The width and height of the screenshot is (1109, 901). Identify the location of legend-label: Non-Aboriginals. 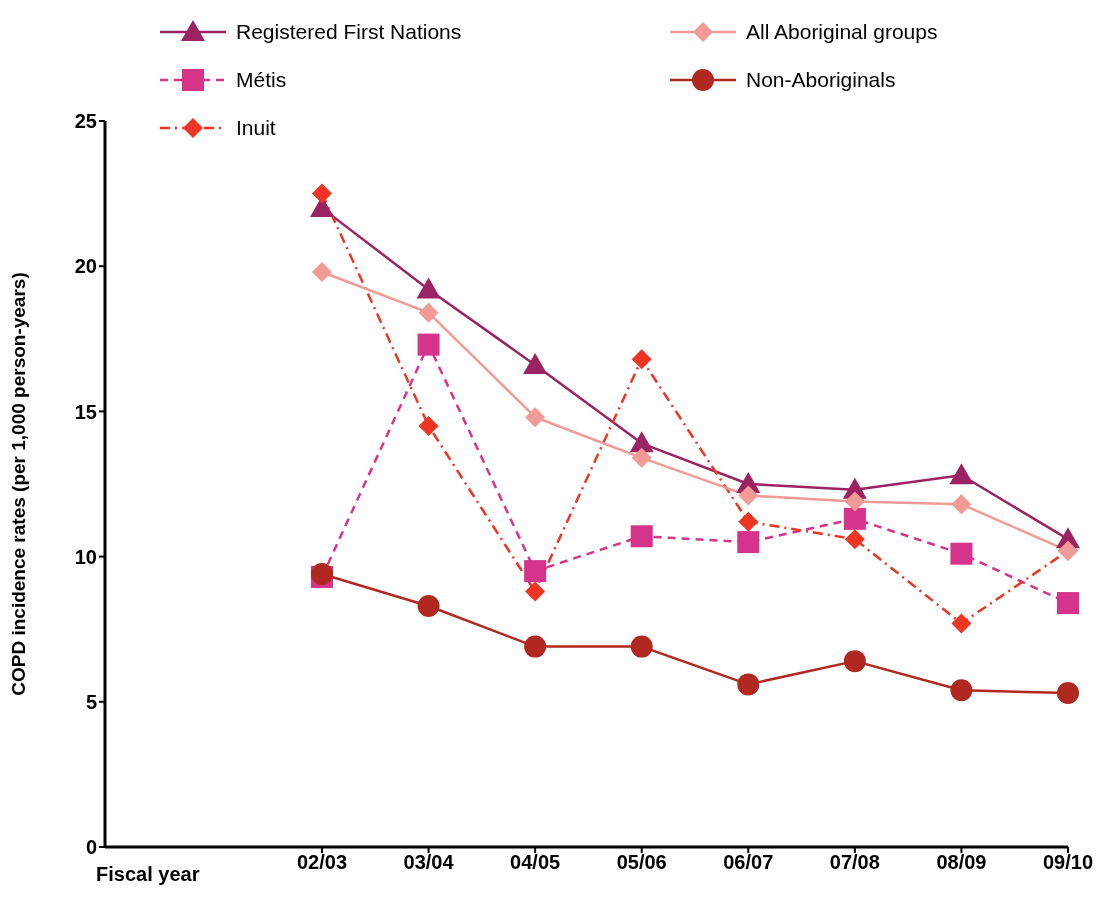
(821, 80).